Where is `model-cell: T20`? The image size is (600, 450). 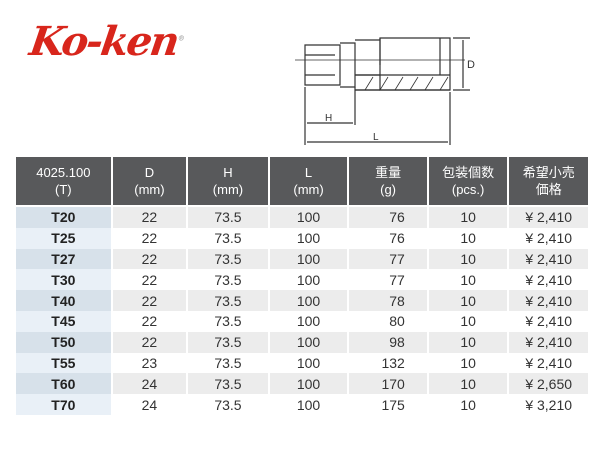
model-cell: T20 is located at coordinates (63, 217).